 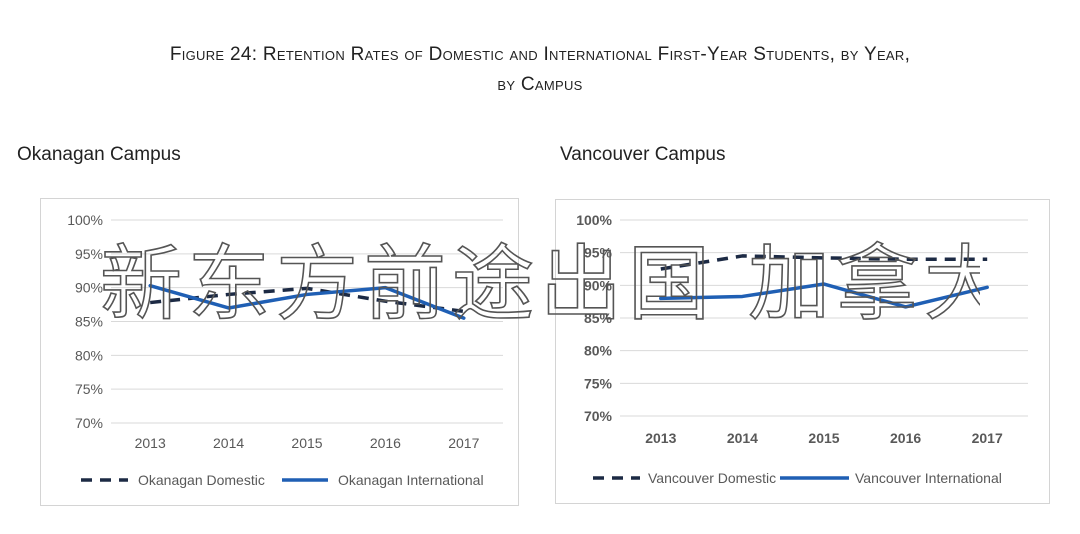 What do you see at coordinates (712, 478) in the screenshot?
I see `legend-label: Vancouver Domestic` at bounding box center [712, 478].